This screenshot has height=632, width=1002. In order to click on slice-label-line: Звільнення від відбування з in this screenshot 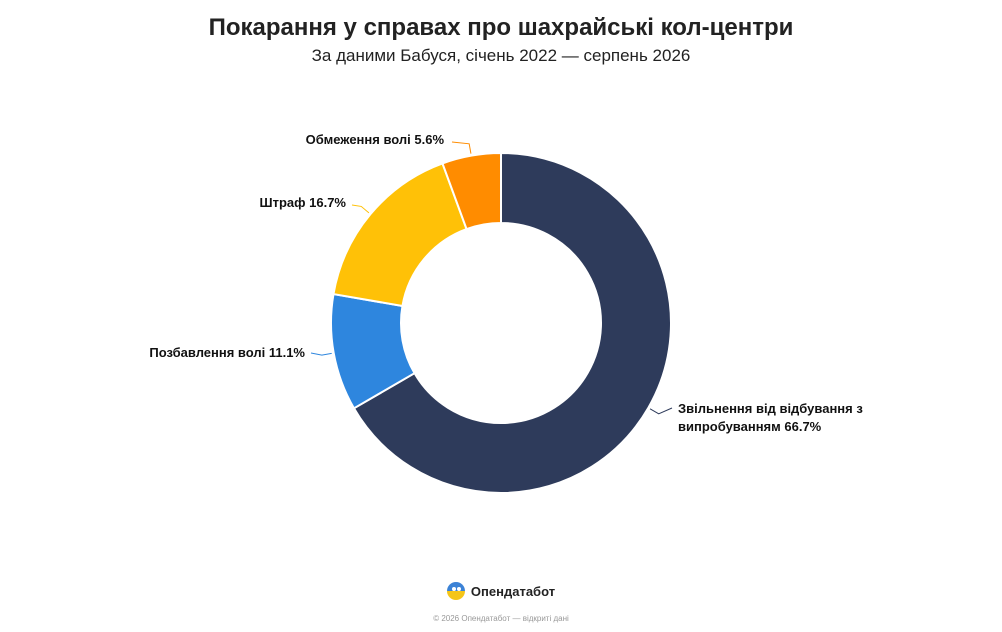, I will do `click(770, 408)`.